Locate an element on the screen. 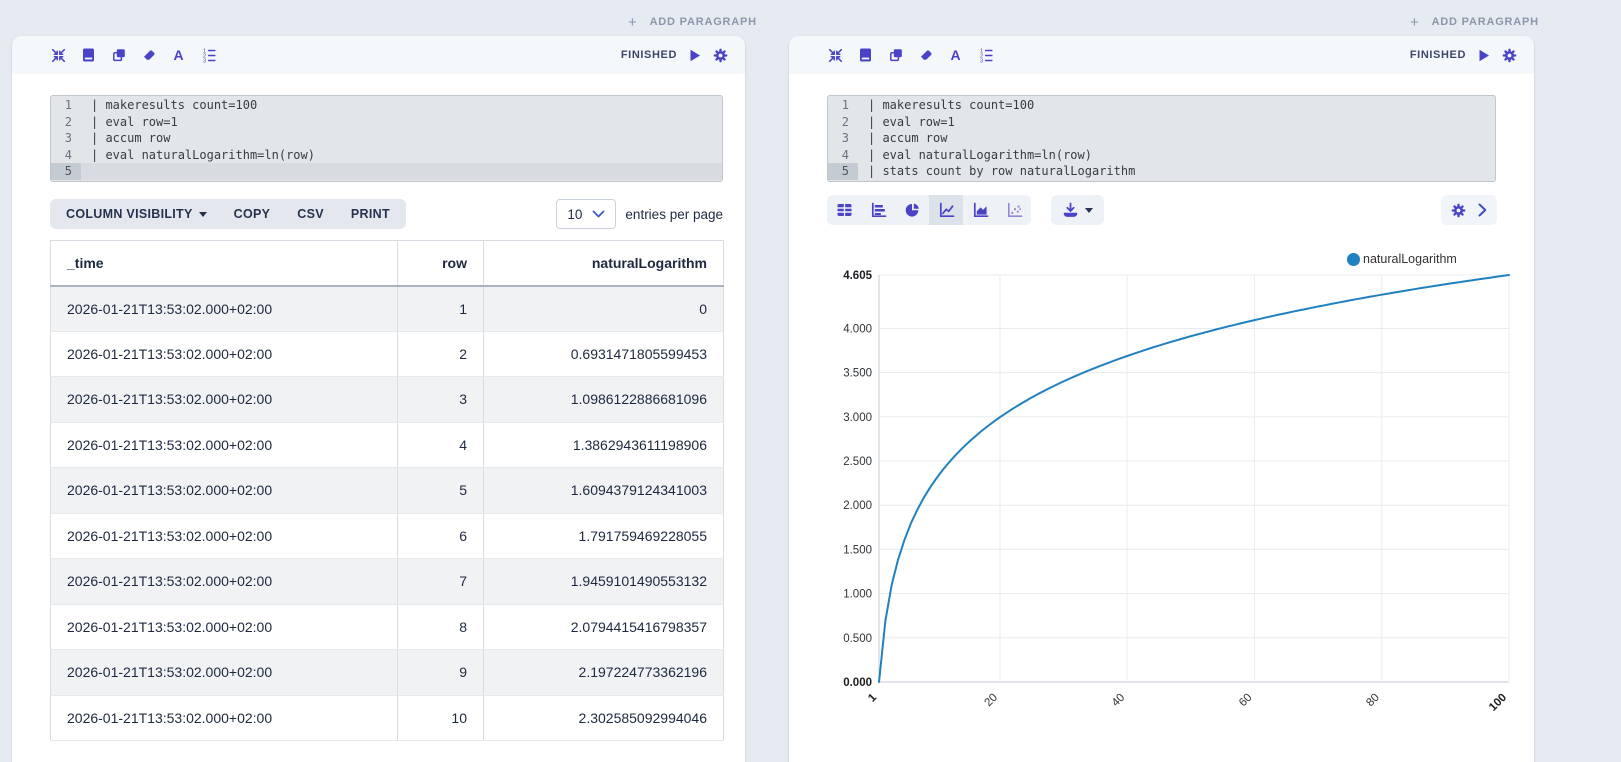  table-cell: 0.6931471805599453 is located at coordinates (603, 354).